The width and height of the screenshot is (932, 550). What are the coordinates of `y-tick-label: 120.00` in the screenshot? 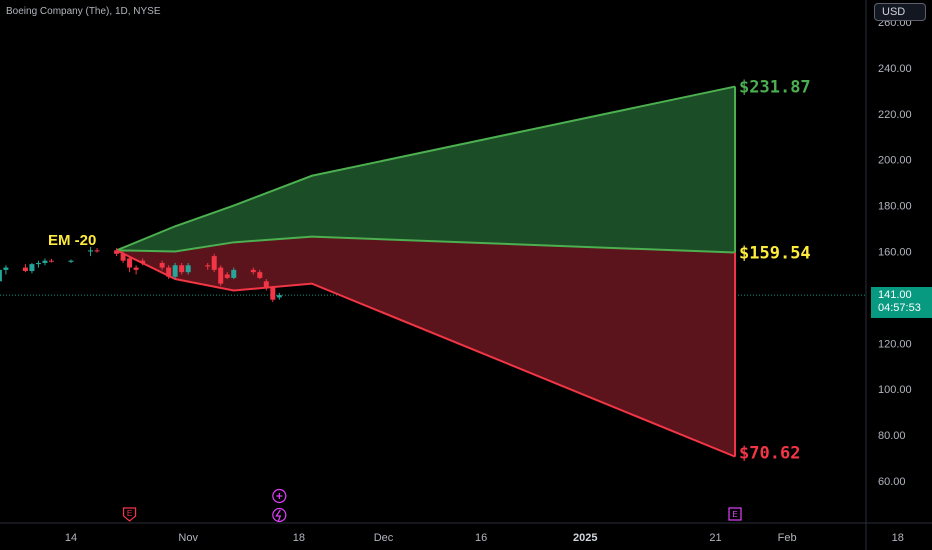 It's located at (895, 344).